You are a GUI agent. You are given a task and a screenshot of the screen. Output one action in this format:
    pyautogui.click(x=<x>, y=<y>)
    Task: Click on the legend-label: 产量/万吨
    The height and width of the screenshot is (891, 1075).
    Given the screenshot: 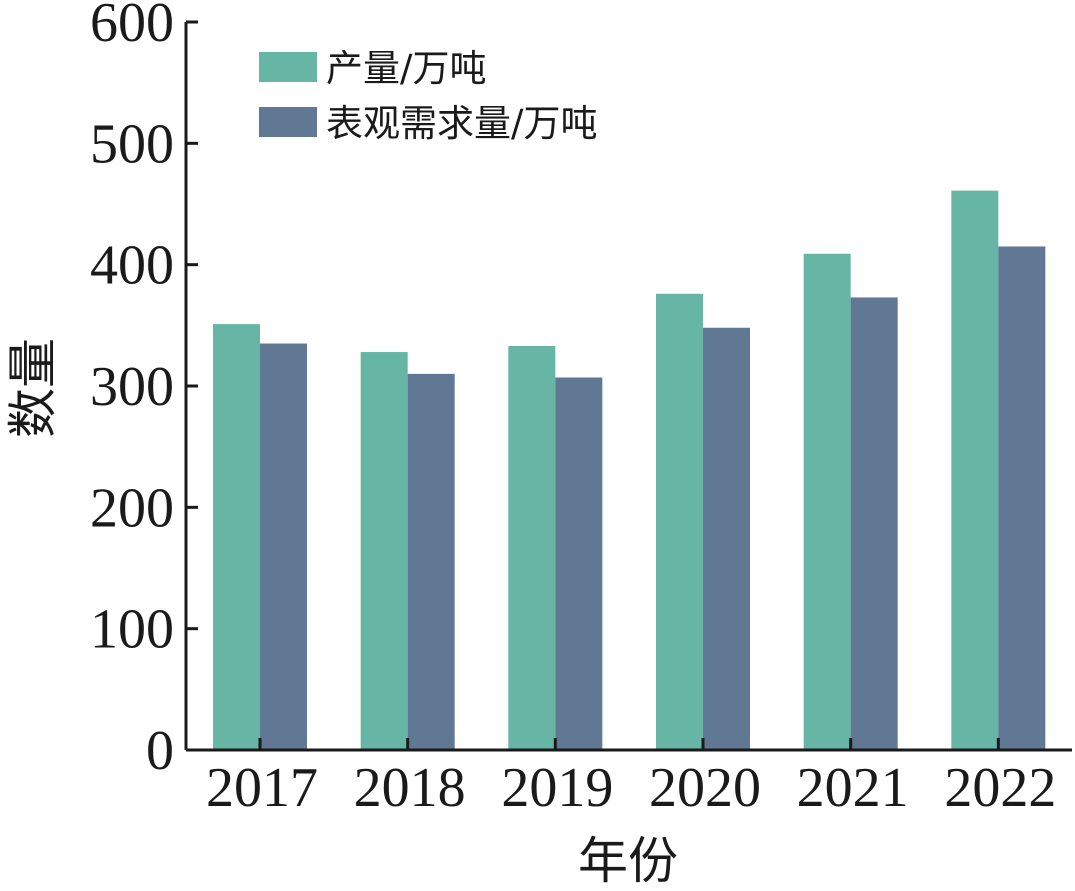 What is the action you would take?
    pyautogui.click(x=406, y=68)
    